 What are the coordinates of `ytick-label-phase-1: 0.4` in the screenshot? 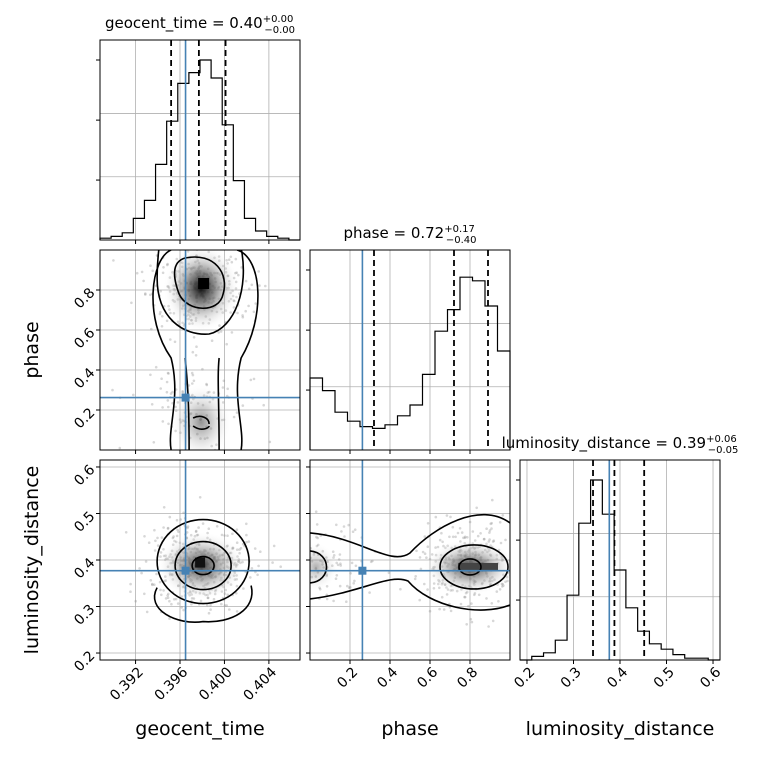 It's located at (84, 378).